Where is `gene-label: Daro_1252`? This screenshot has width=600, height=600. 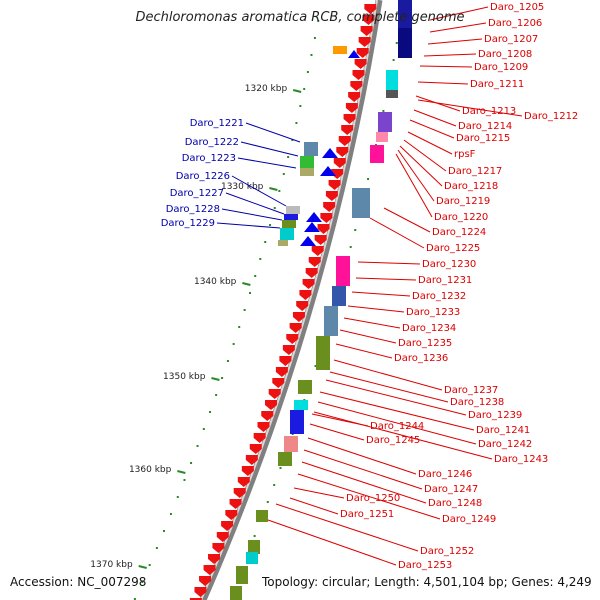 gene-label: Daro_1252 is located at coordinates (447, 551).